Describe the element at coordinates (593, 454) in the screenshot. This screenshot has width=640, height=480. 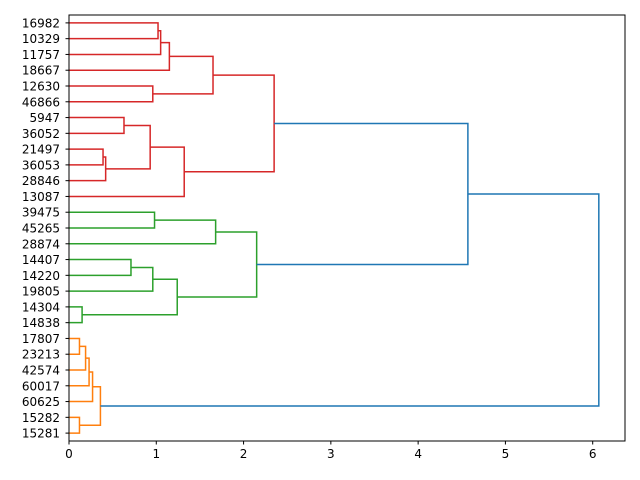
I see `x-tick-label: 6` at that location.